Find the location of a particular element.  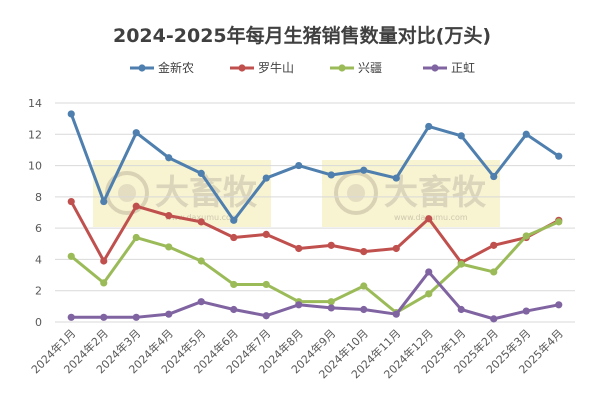

legend-item: 金新农 is located at coordinates (162, 67).